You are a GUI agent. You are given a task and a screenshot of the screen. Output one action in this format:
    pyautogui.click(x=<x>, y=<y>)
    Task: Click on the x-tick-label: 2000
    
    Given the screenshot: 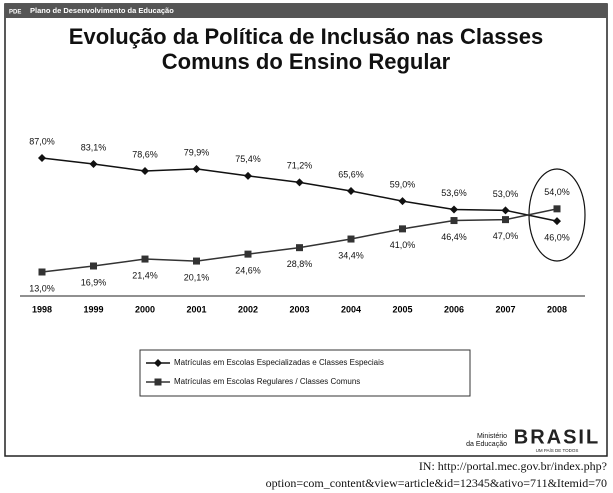 What is the action you would take?
    pyautogui.click(x=145, y=309)
    